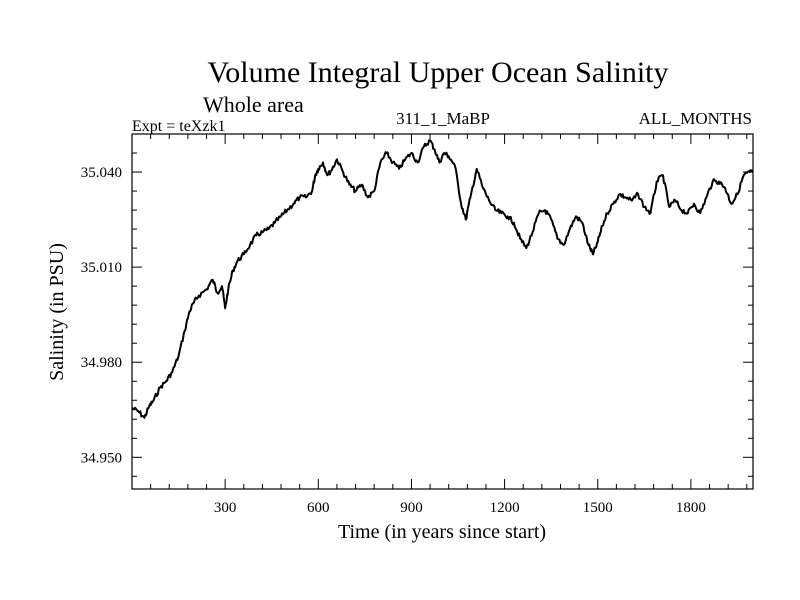 The height and width of the screenshot is (600, 800). Describe the element at coordinates (438, 72) in the screenshot. I see `chart-title: Volume Integral Upper Ocean Salinity` at that location.